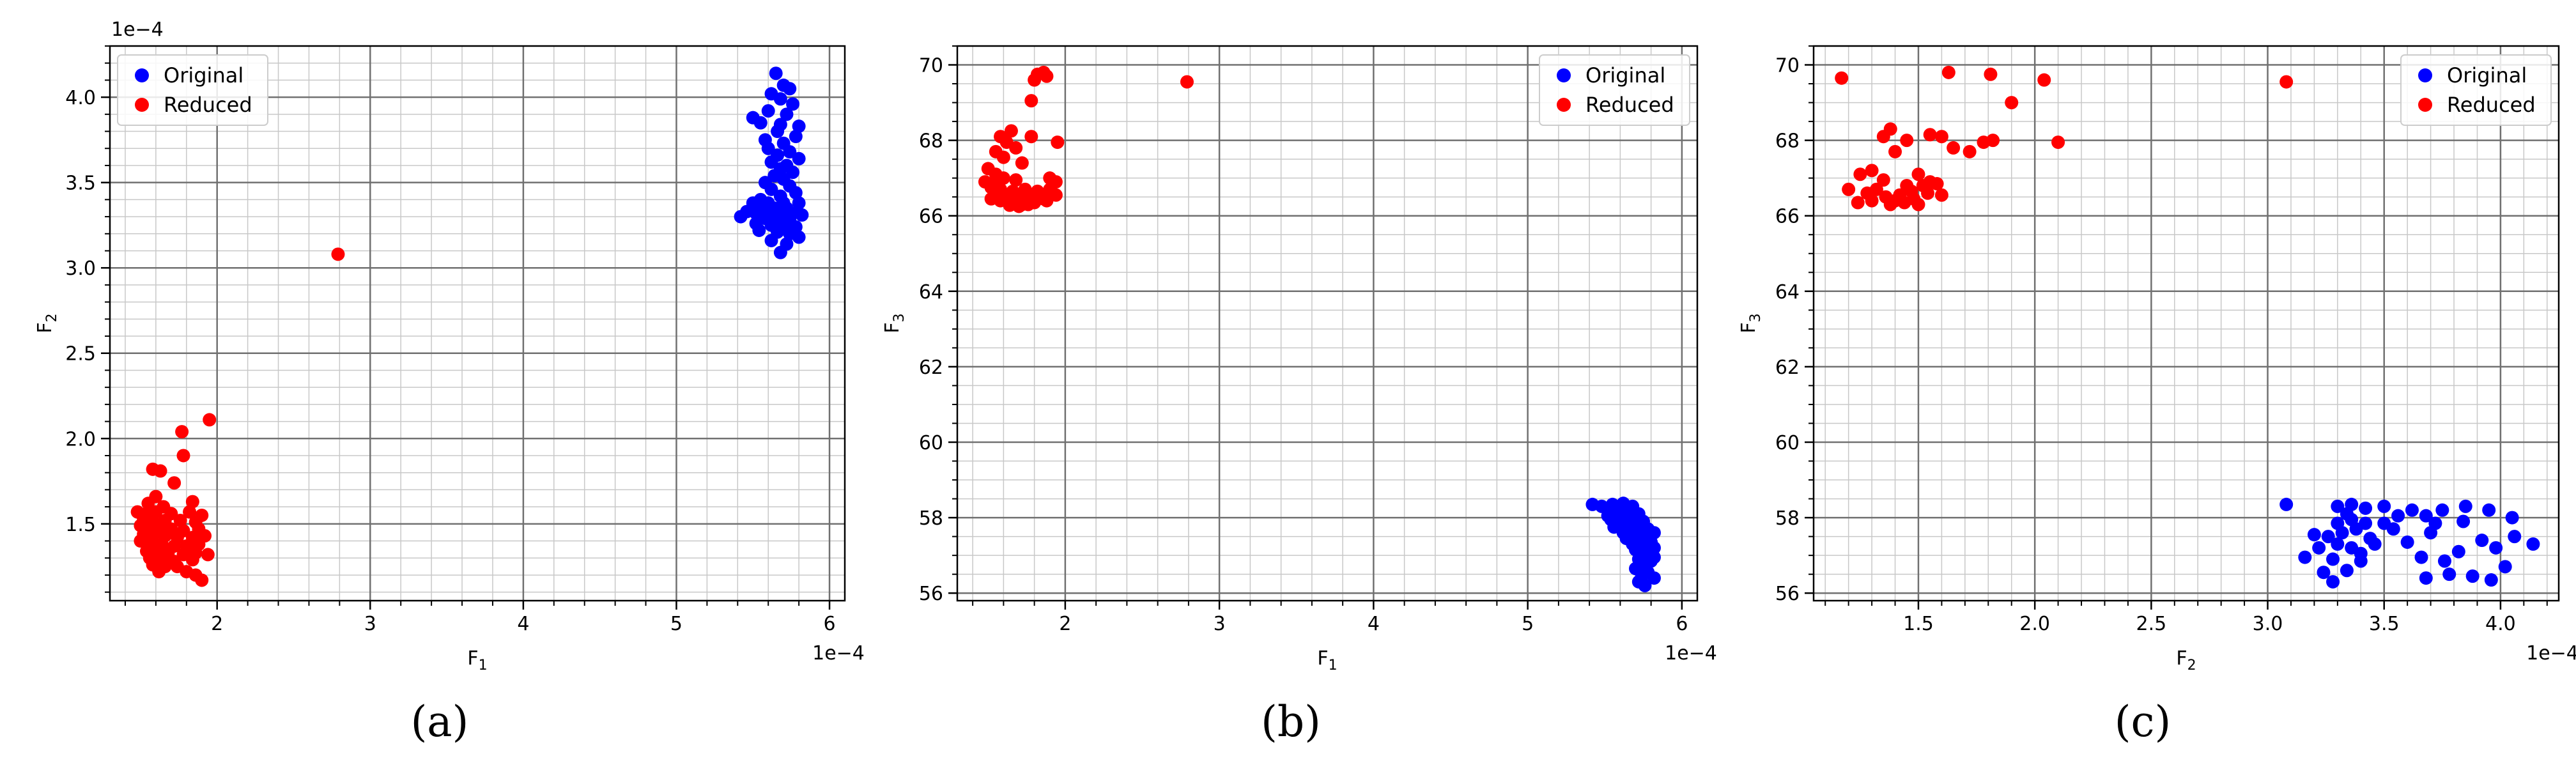 This screenshot has width=2576, height=770. Describe the element at coordinates (80, 98) in the screenshot. I see `y-tick-label: 4.0` at that location.